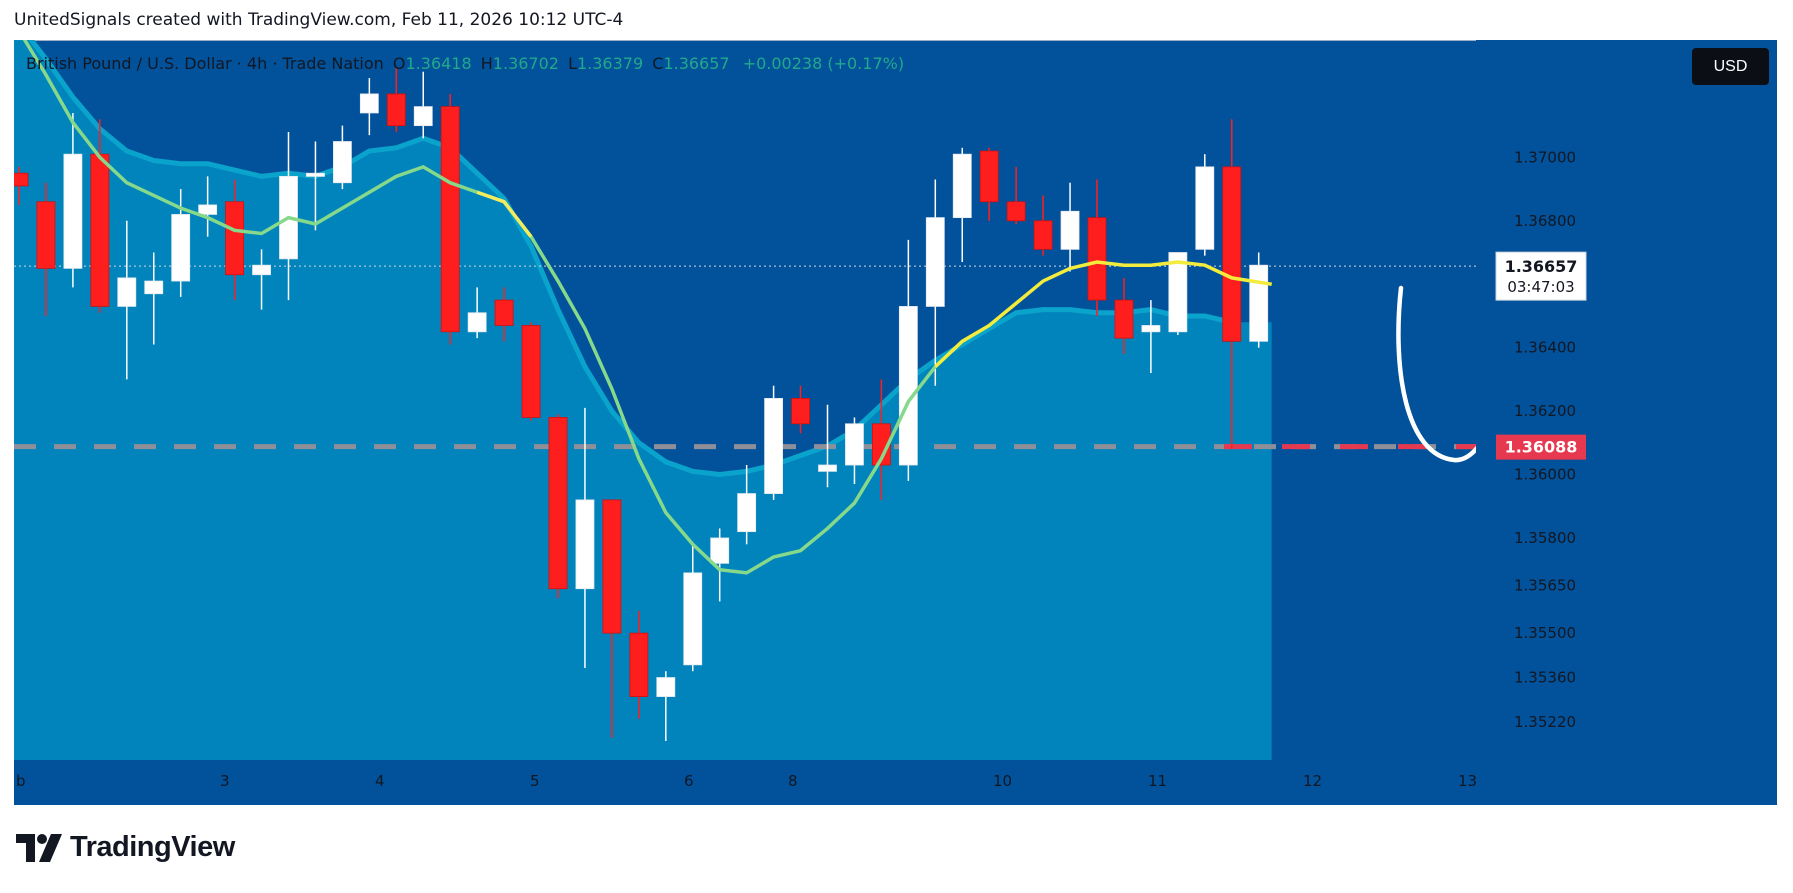 This screenshot has width=1793, height=893. What do you see at coordinates (525, 63) in the screenshot?
I see `high-value: 1.36702` at bounding box center [525, 63].